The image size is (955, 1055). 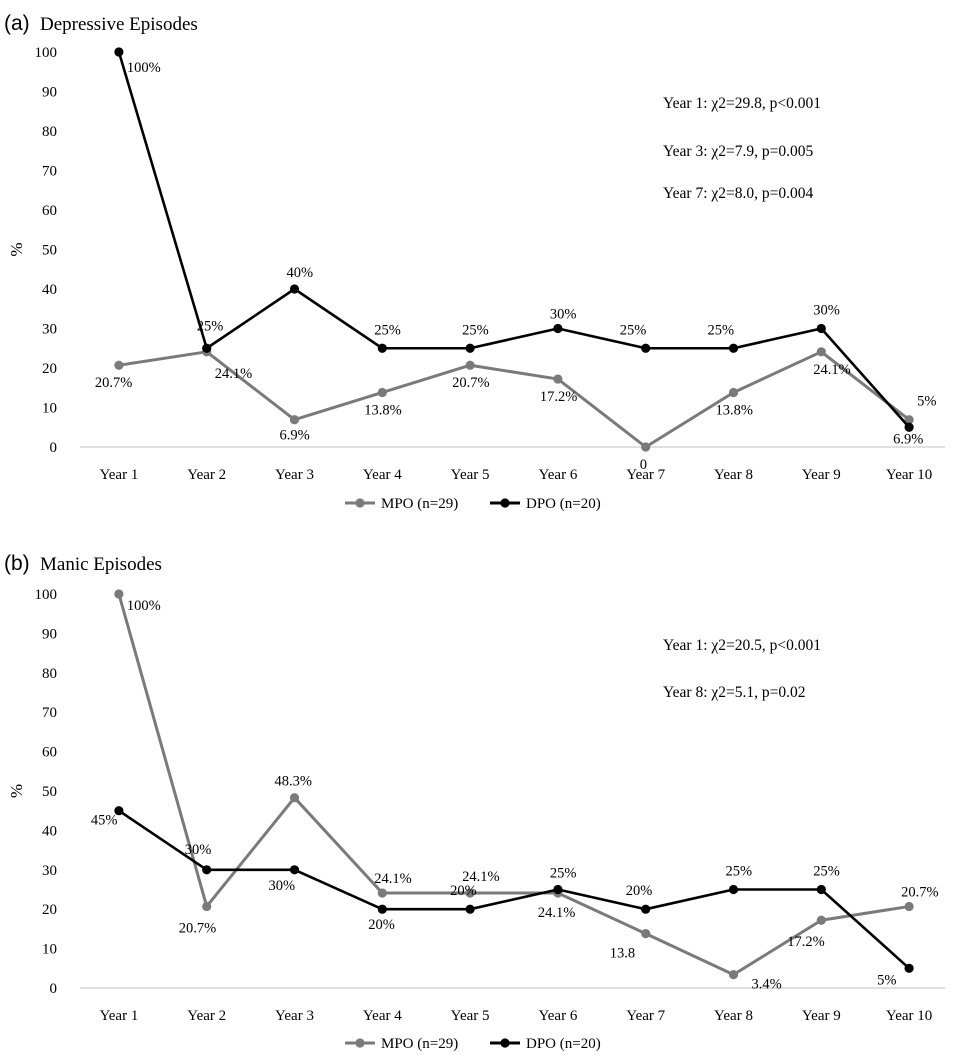 I want to click on stat-annotation: Year 7: χ2=8.0, p=0.004, so click(x=738, y=193).